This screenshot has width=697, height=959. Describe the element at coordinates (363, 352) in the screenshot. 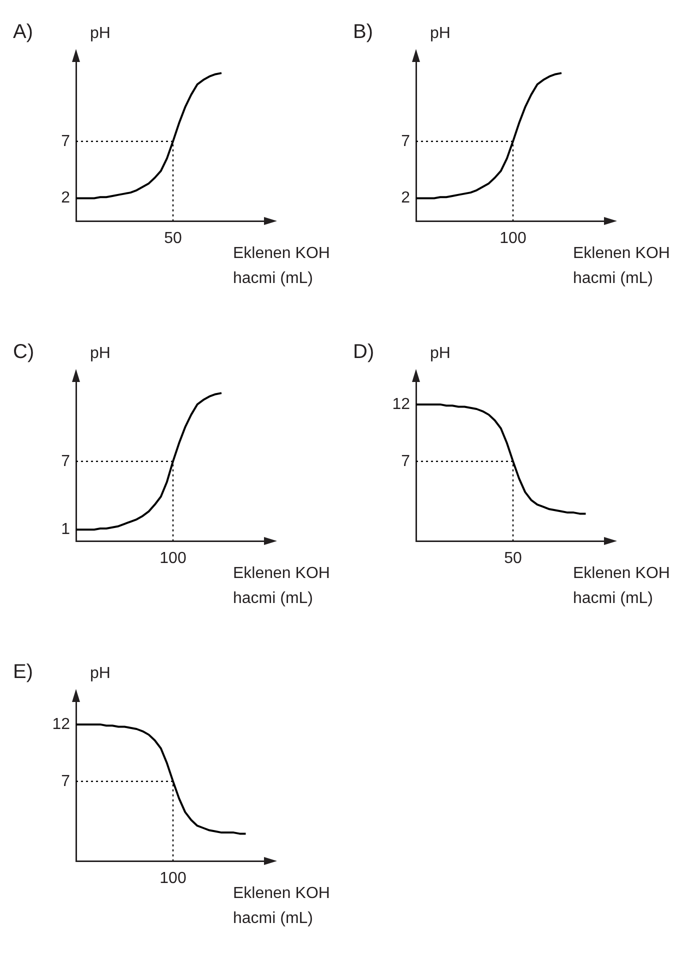

I see `chart-title: D)` at that location.